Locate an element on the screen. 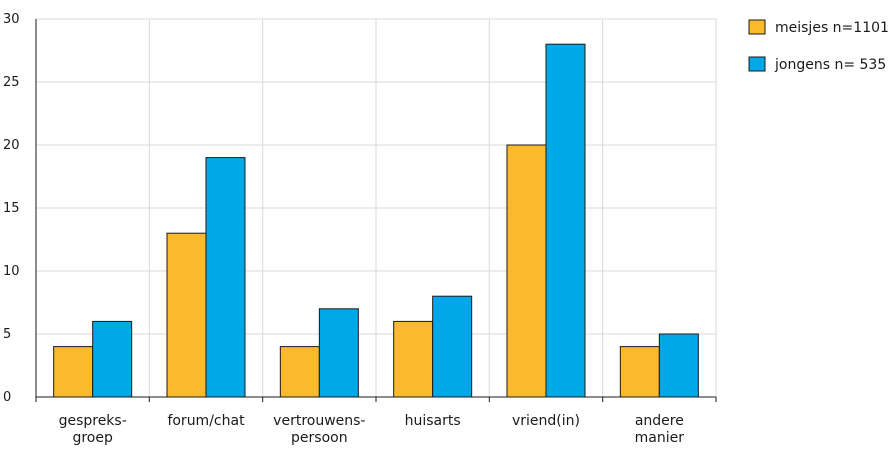 Image resolution: width=890 pixels, height=451 pixels. y-tick-label: 20 is located at coordinates (11, 145).